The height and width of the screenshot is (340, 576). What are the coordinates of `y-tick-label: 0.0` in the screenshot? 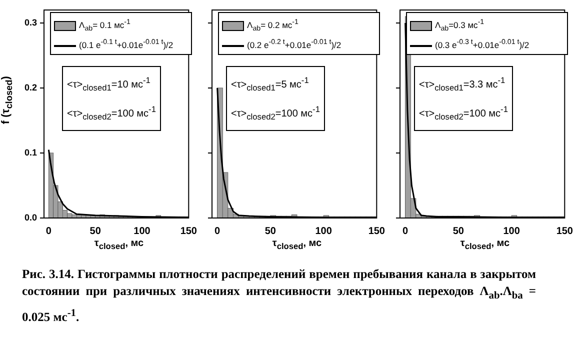 It's located at (30, 217).